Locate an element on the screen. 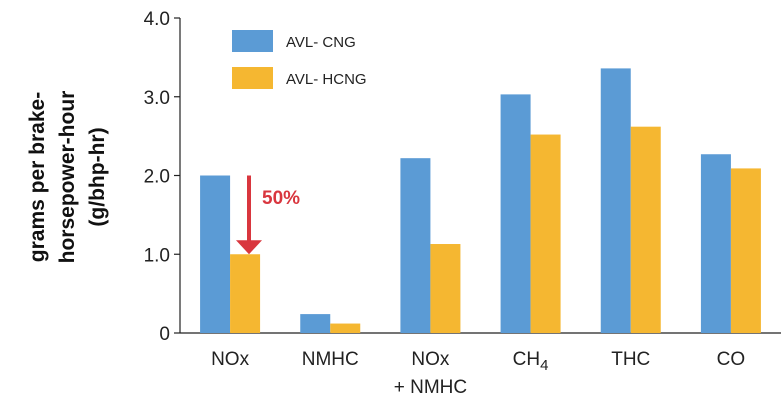 The image size is (781, 404). legend-label-avl-cng: AVL- CNG is located at coordinates (321, 42).